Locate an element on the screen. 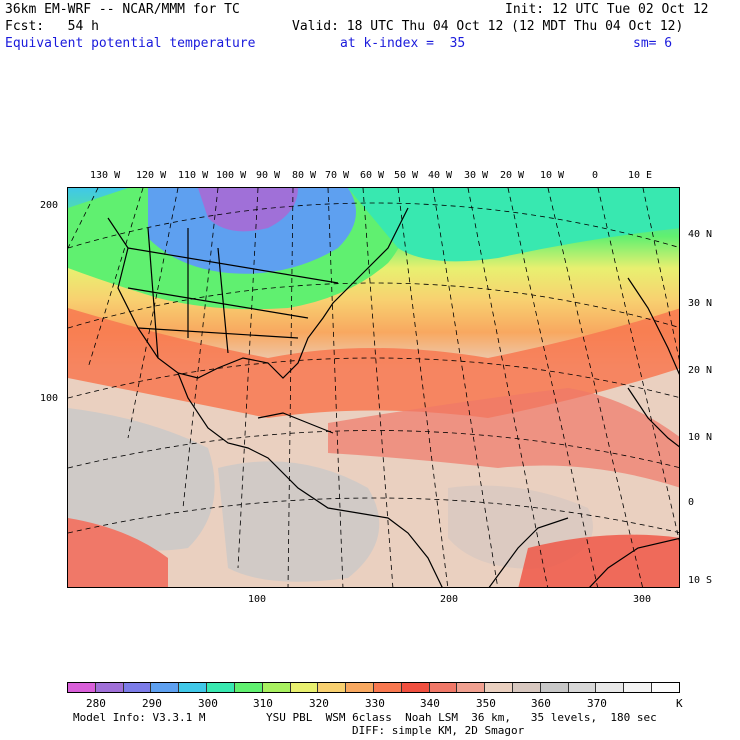  colorbar-label: 310 is located at coordinates (263, 703).